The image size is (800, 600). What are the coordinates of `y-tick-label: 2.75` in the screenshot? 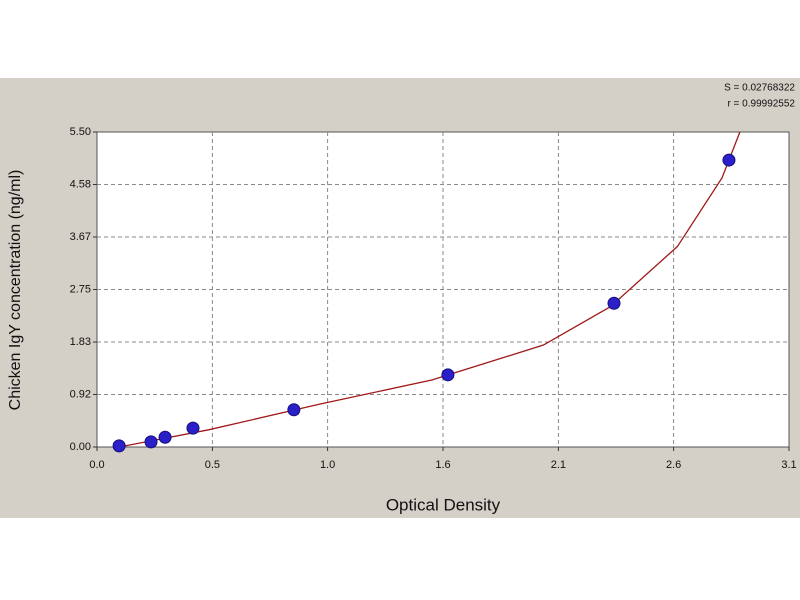 It's located at (80, 289).